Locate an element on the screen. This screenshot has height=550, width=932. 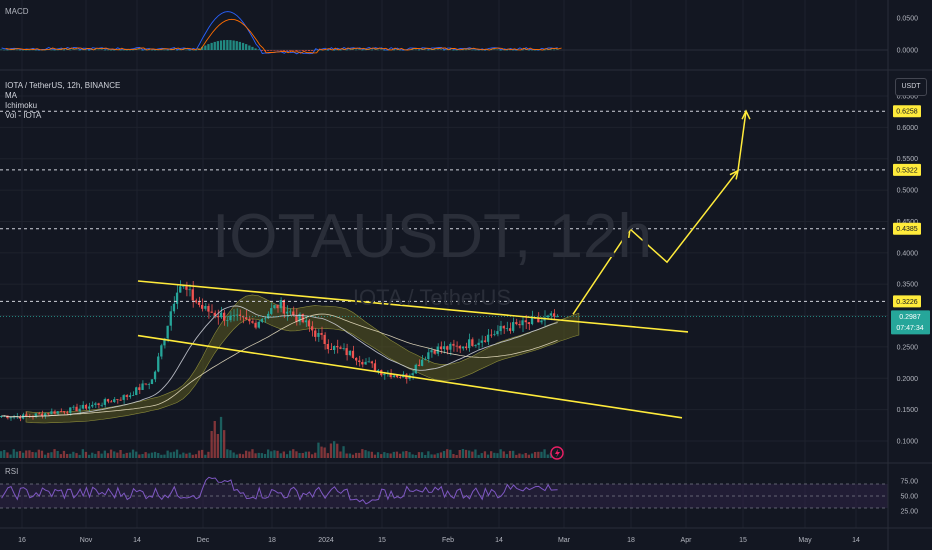
level-tag-text: 0.4385 is located at coordinates (907, 229).